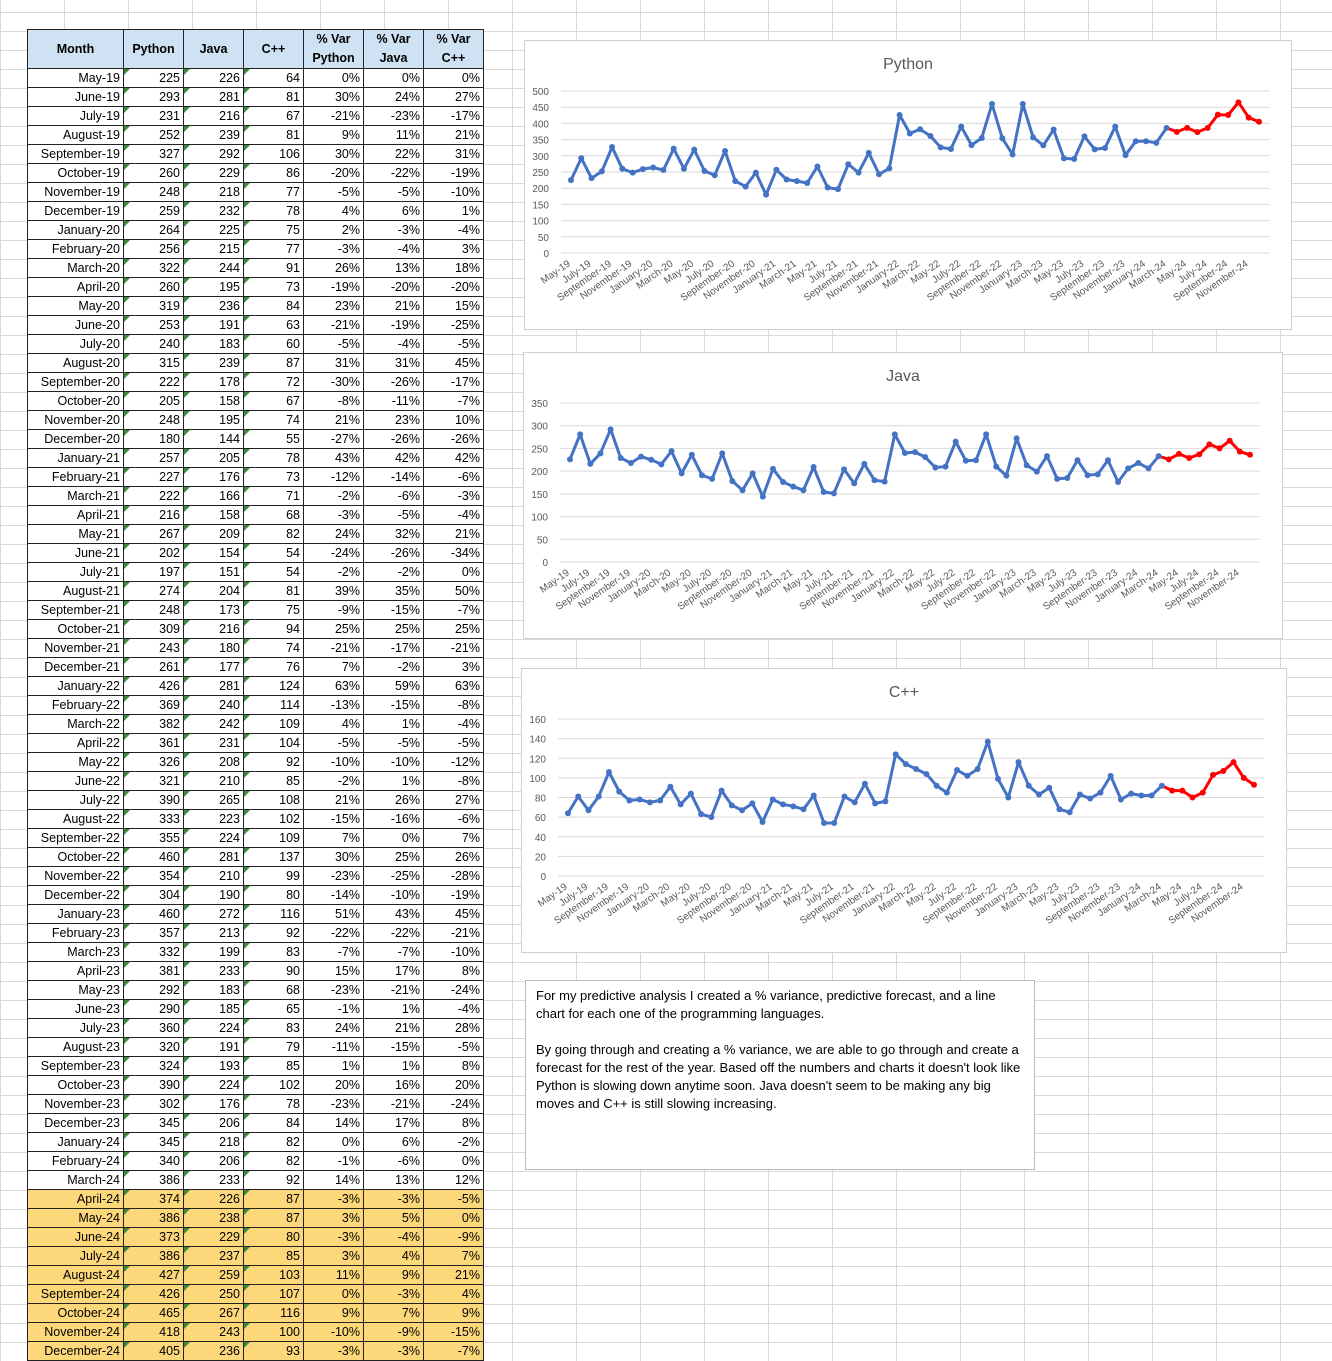 This screenshot has width=1332, height=1361. Describe the element at coordinates (273, 496) in the screenshot. I see `table-cell: 71` at that location.